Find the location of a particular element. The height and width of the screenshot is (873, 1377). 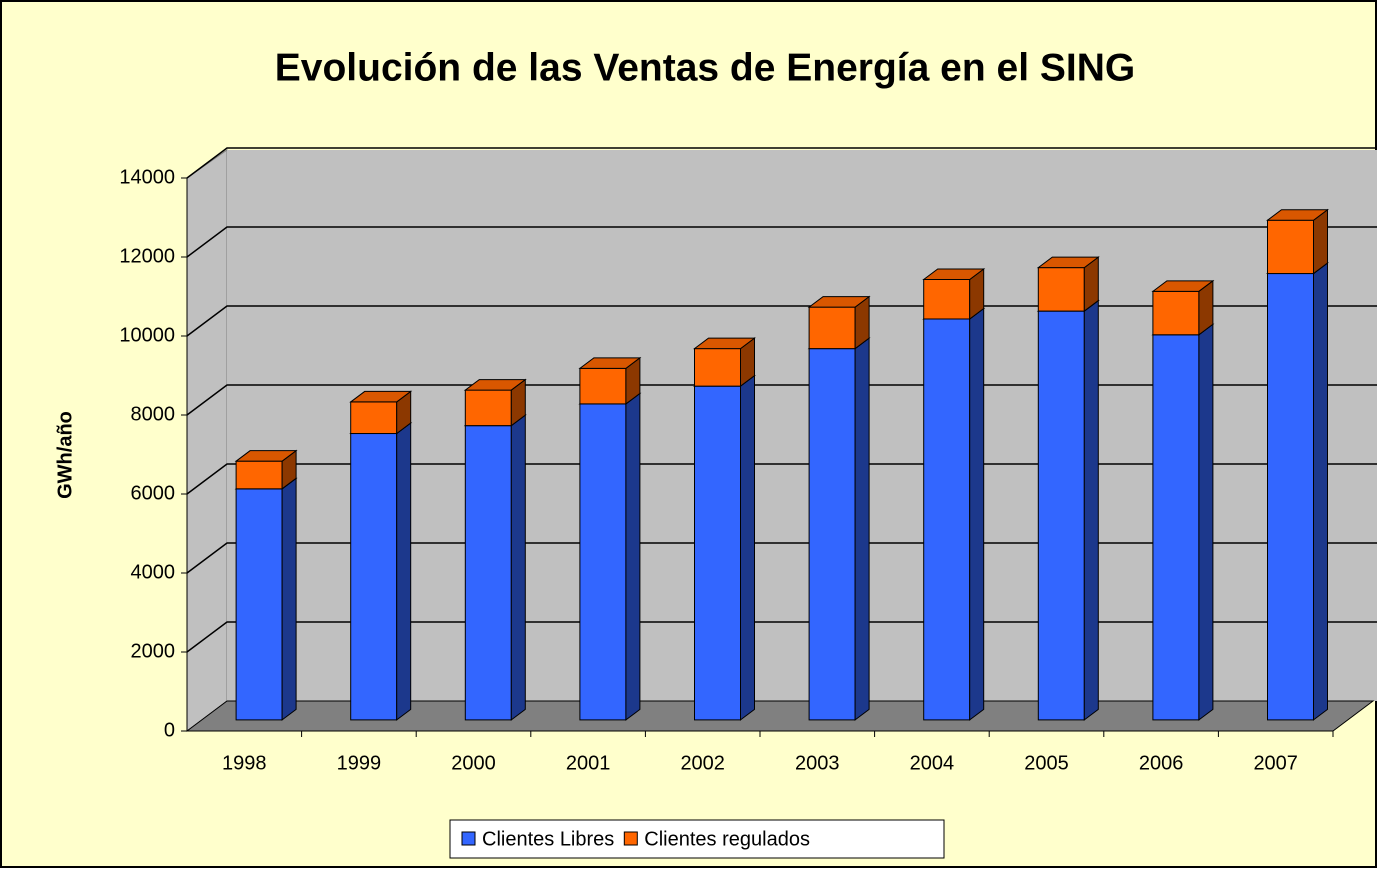

y-tick-label: 6000 is located at coordinates (153, 493).